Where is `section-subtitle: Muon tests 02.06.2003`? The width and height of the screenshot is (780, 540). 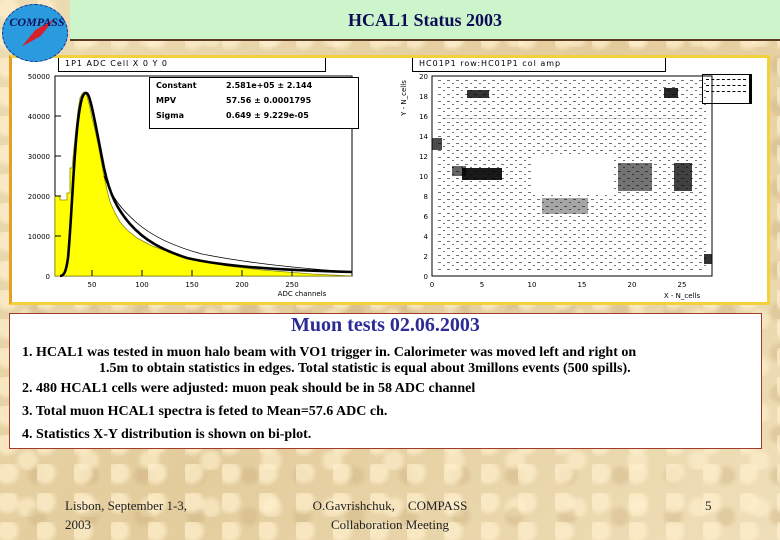 section-subtitle: Muon tests 02.06.2003 is located at coordinates (385, 325).